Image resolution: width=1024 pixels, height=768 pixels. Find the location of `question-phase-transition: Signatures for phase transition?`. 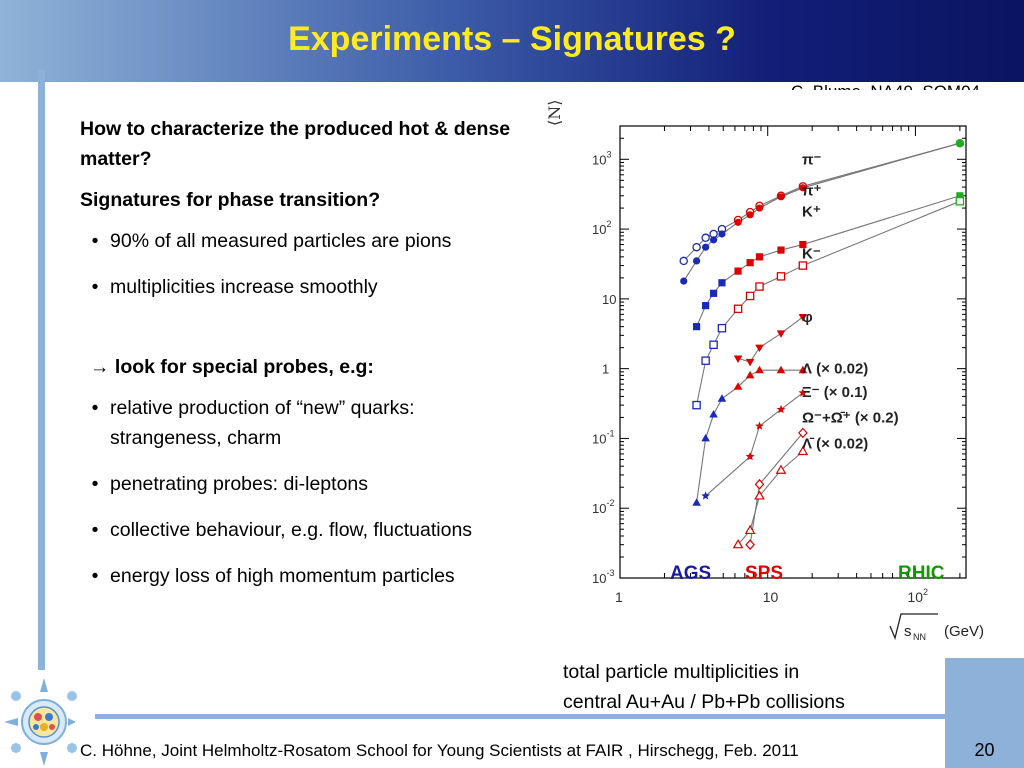

question-phase-transition: Signatures for phase transition? is located at coordinates (230, 200).